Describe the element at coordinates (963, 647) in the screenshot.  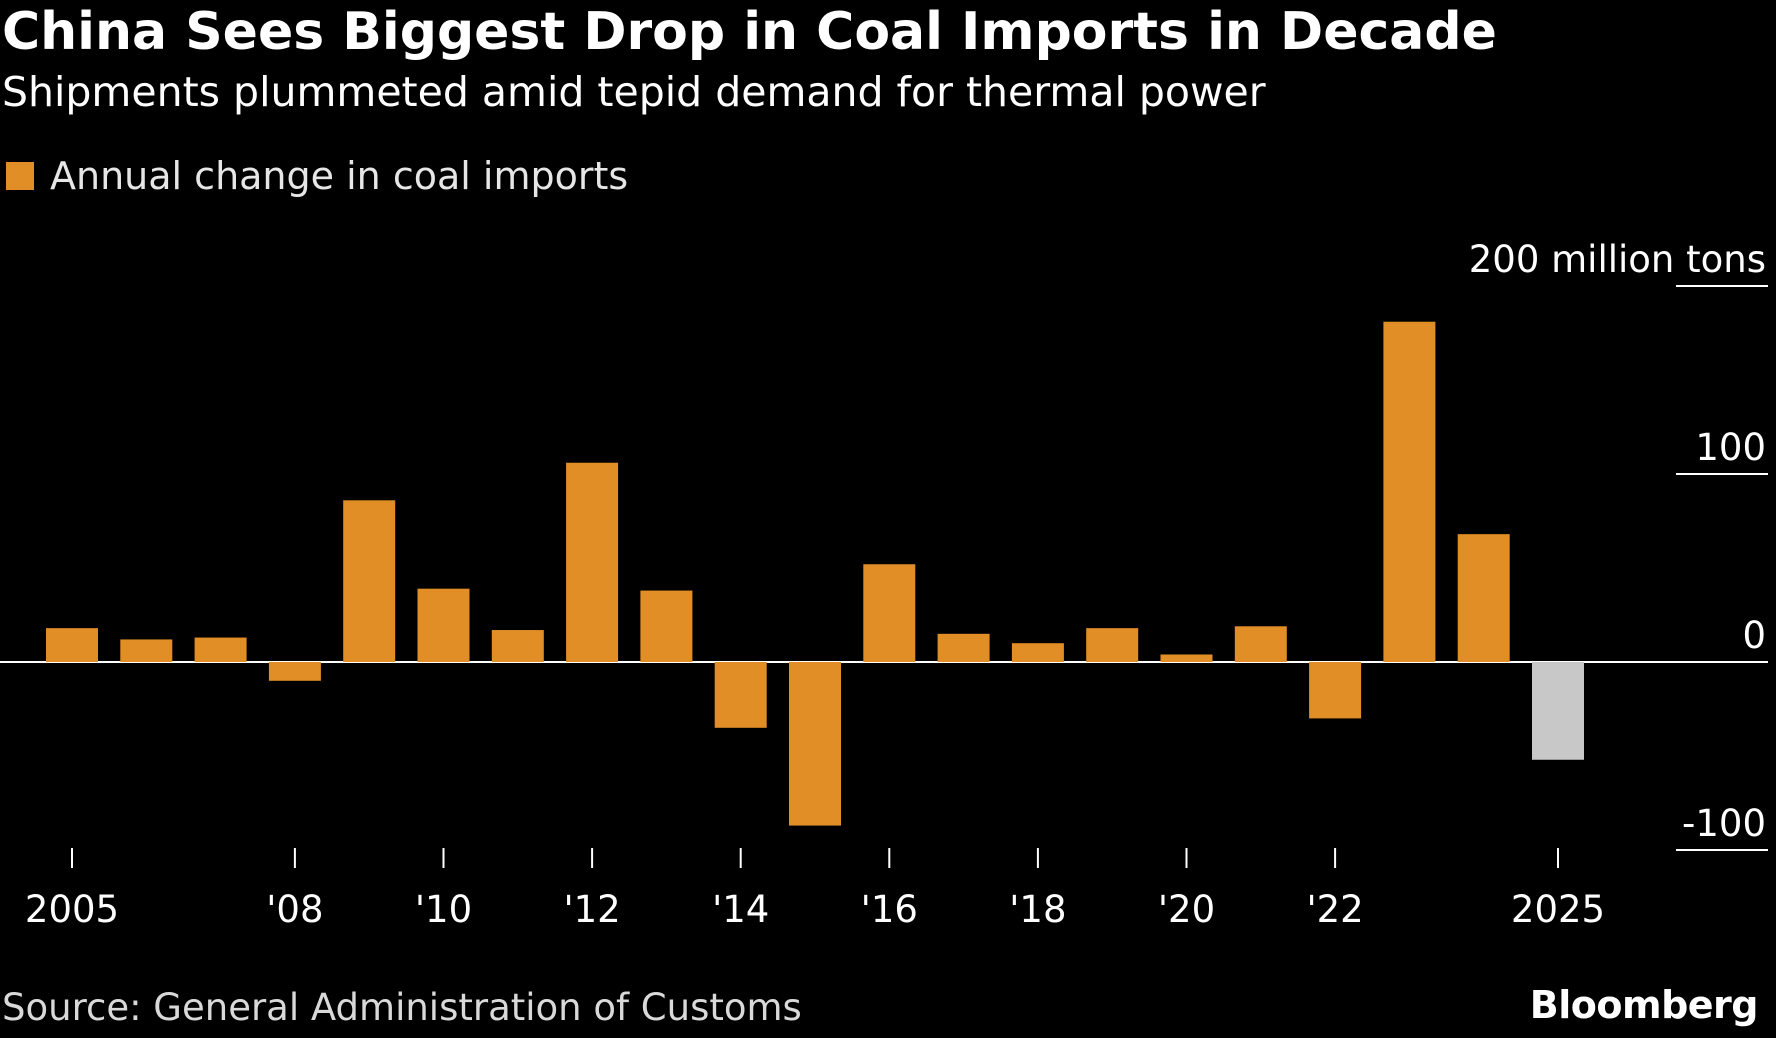
I see `bar-2017` at that location.